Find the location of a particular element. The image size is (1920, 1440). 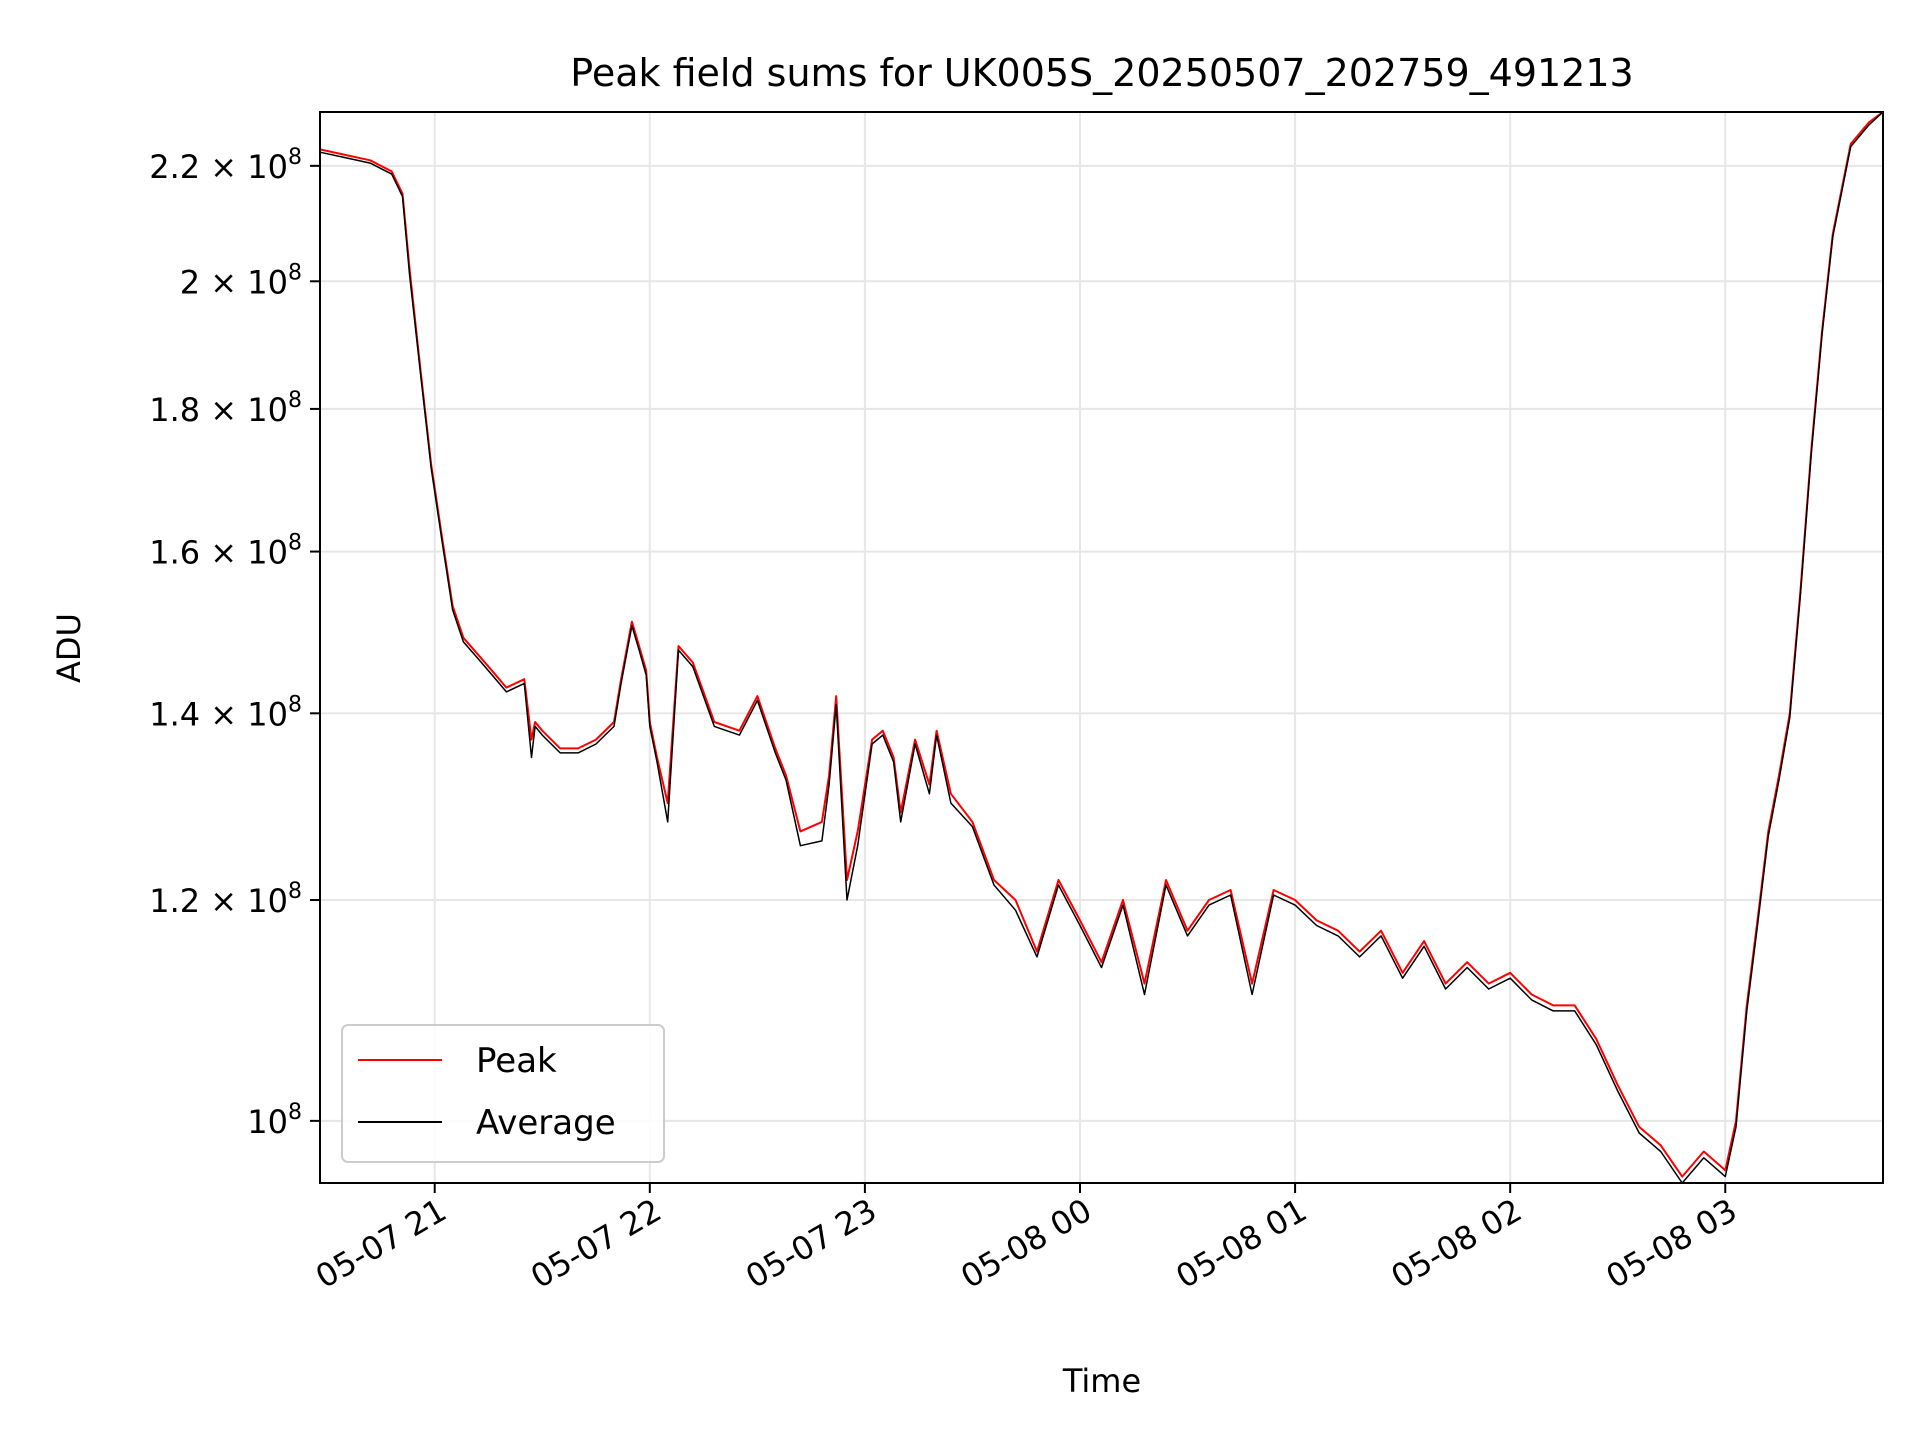

y-tick-label: 1.8 × 108 is located at coordinates (225, 408).